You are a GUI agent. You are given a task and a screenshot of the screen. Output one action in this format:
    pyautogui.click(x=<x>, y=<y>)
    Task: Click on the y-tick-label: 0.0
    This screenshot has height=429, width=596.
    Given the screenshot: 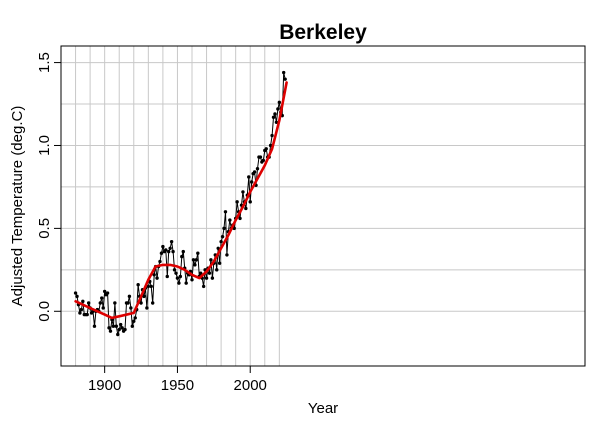 What is the action you would take?
    pyautogui.click(x=44, y=311)
    